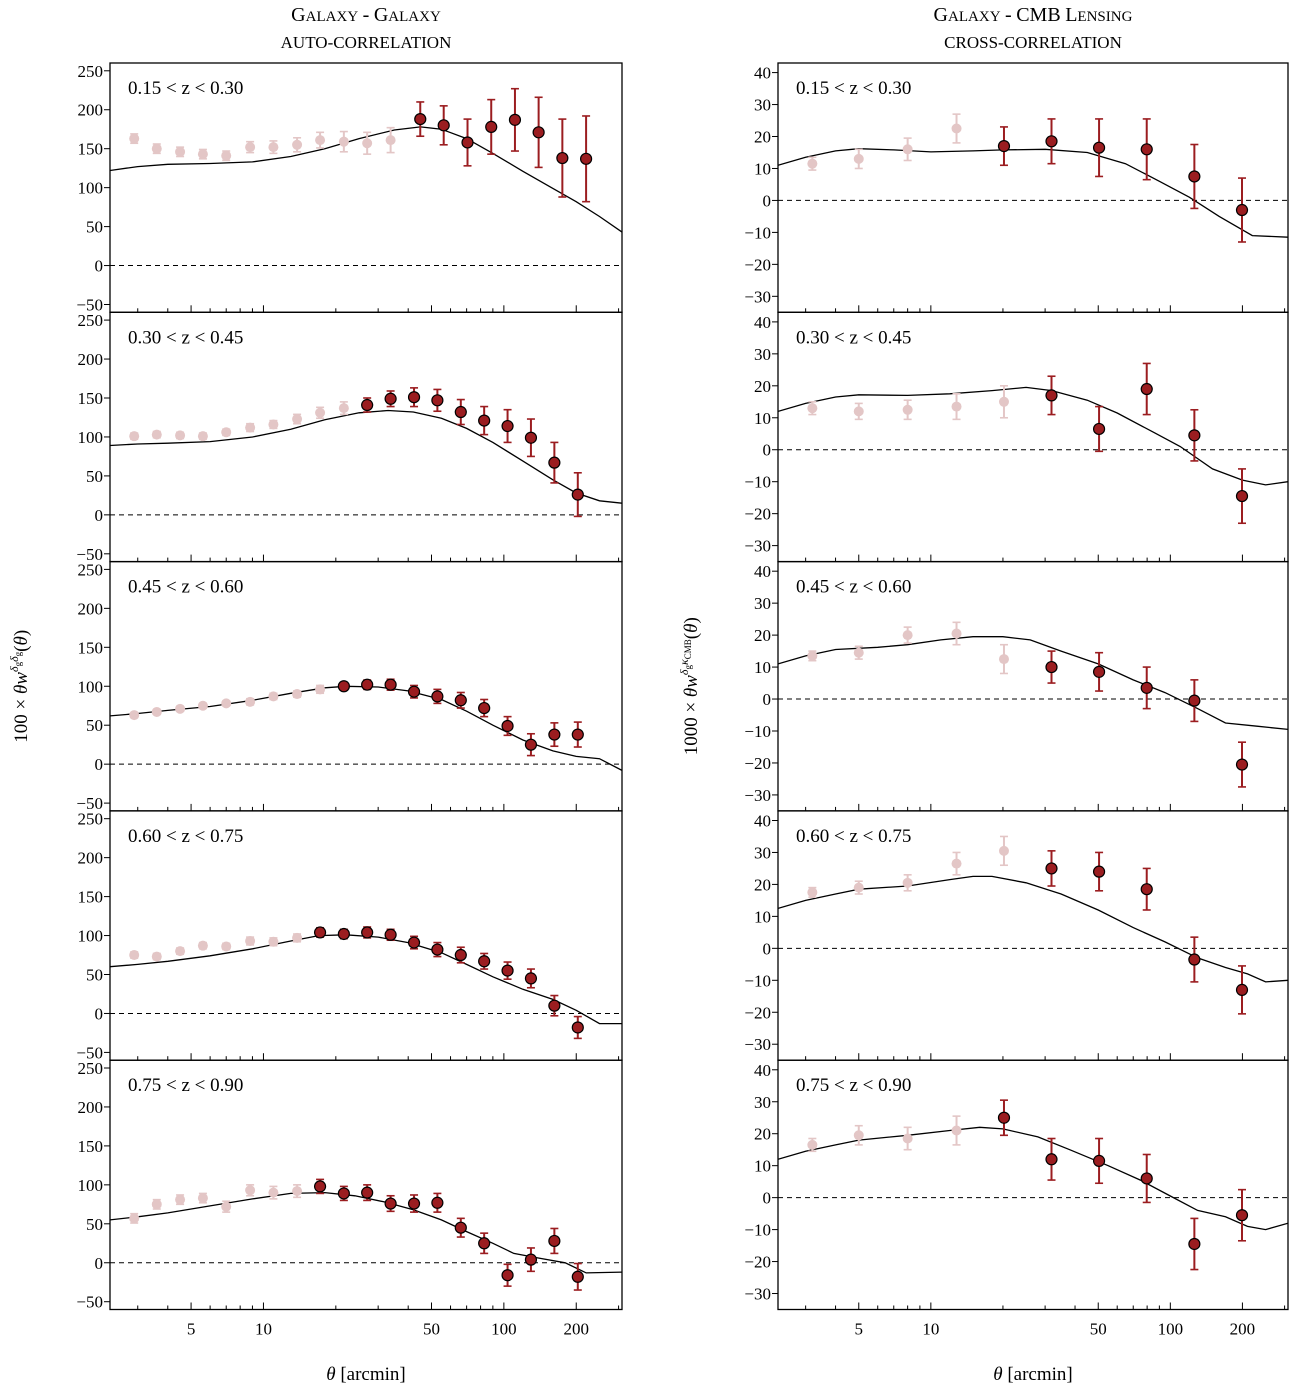 This screenshot has height=1398, width=1301. I want to click on redshift-label: 0.60 < z < 0.75, so click(853, 836).